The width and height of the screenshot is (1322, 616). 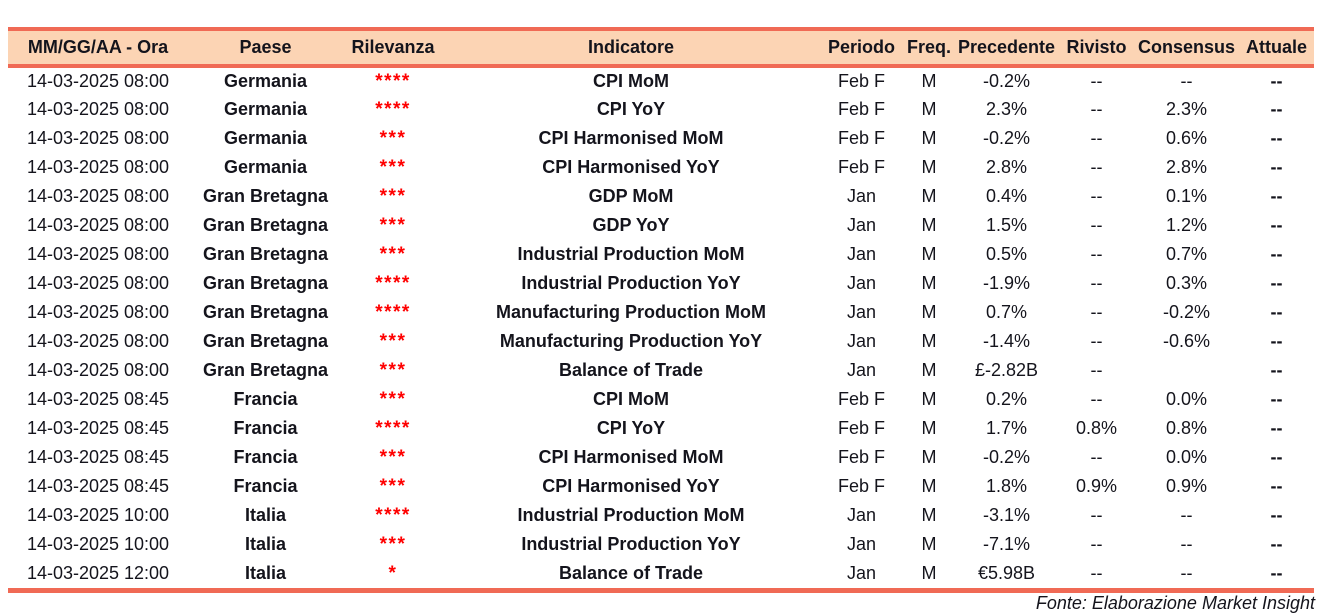 What do you see at coordinates (1186, 399) in the screenshot?
I see `cell-consensus: 0.0%` at bounding box center [1186, 399].